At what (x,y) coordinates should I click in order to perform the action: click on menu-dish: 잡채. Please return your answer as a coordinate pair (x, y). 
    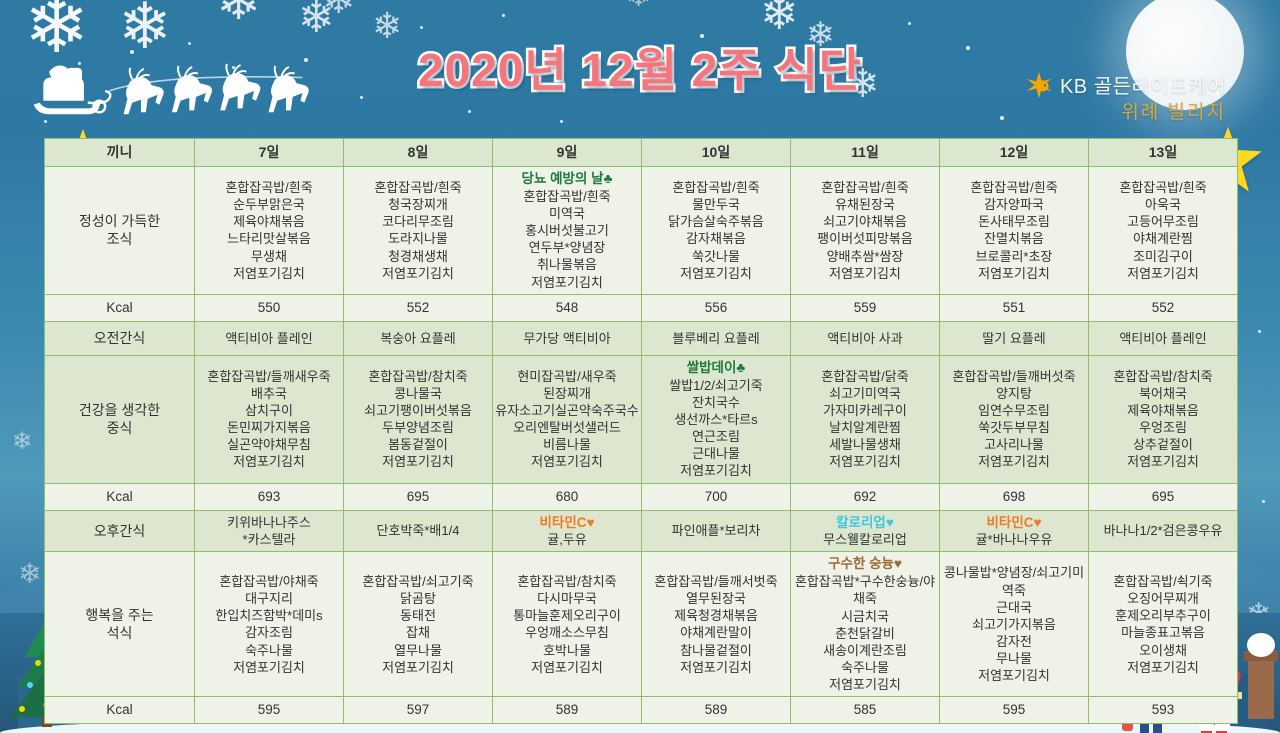
    Looking at the image, I should click on (418, 633).